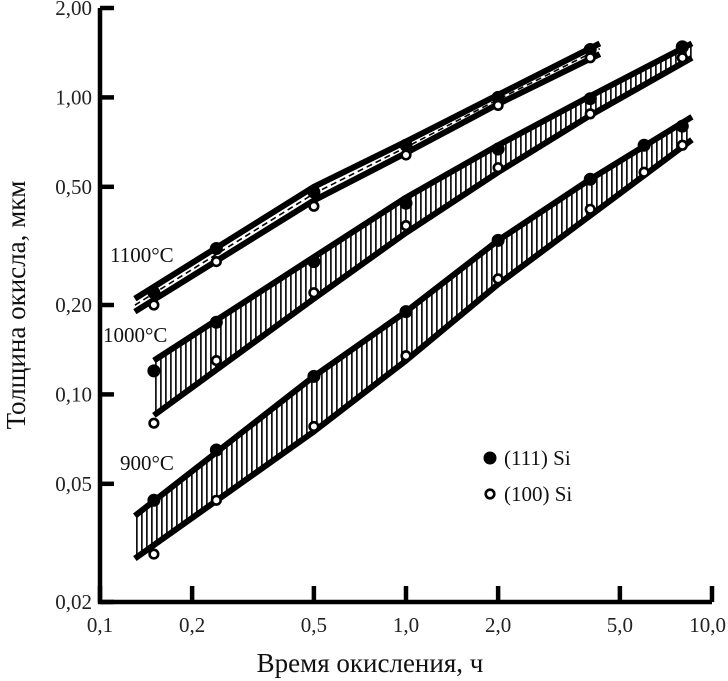 This screenshot has height=681, width=728. Describe the element at coordinates (707, 625) in the screenshot. I see `x-tick-label: 10,0` at that location.